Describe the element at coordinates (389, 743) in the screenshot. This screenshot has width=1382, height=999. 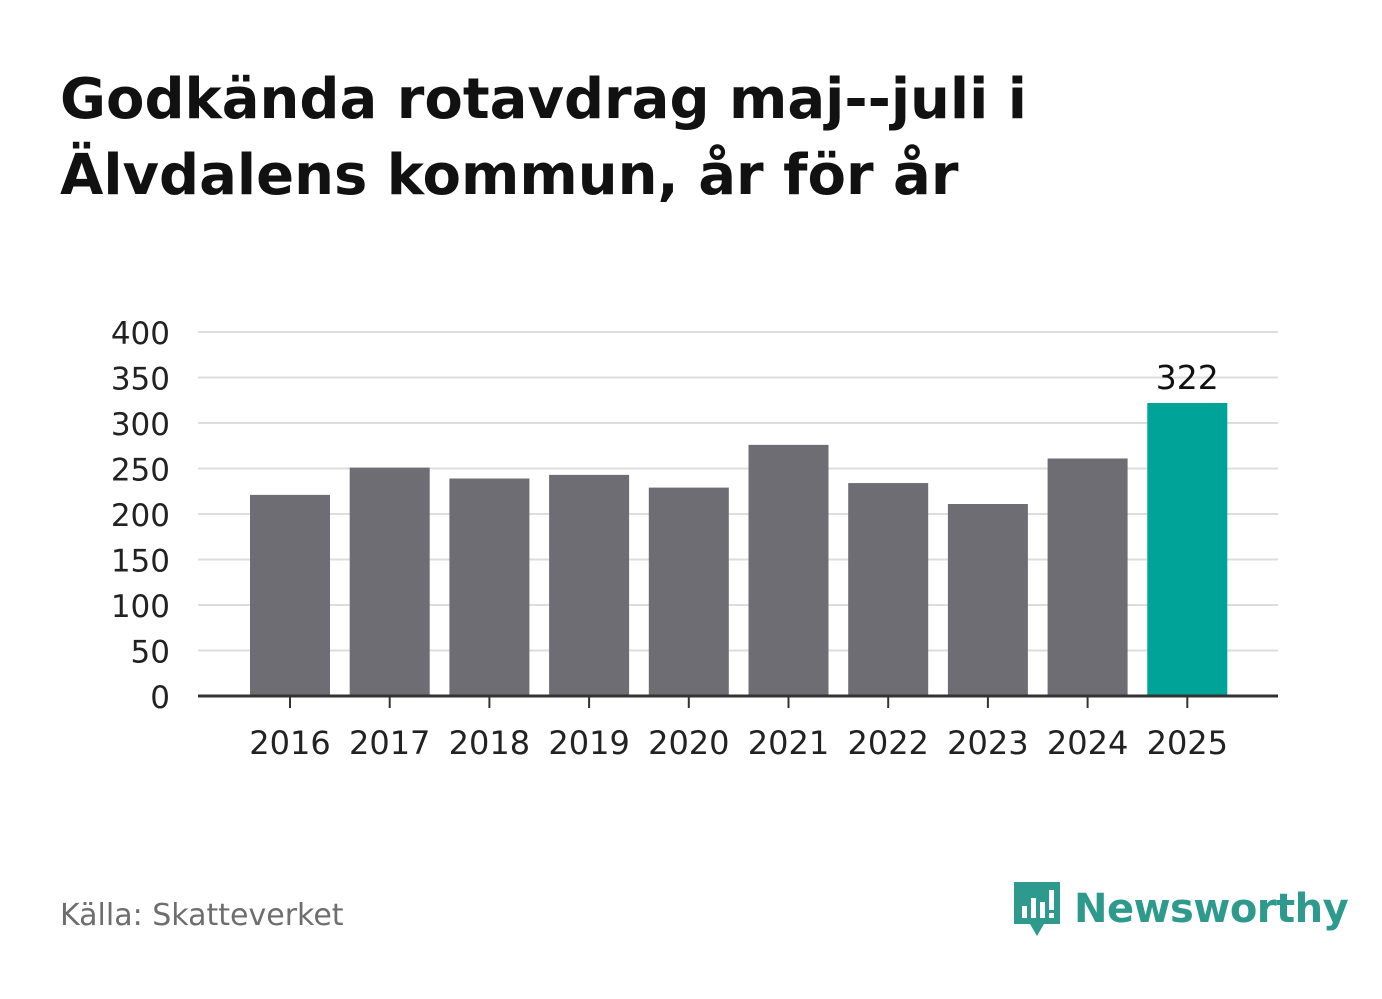
I see `x-tick-label: 2017` at that location.